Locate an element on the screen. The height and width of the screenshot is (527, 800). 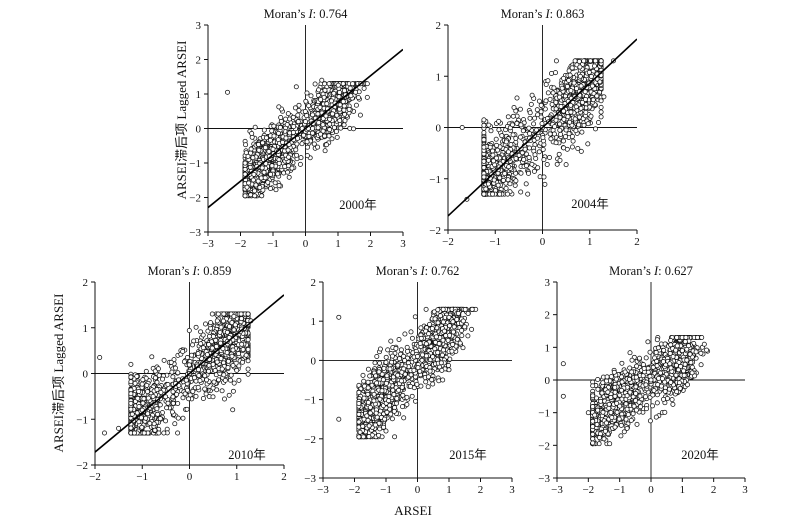
regression-line is located at coordinates (189, 373).